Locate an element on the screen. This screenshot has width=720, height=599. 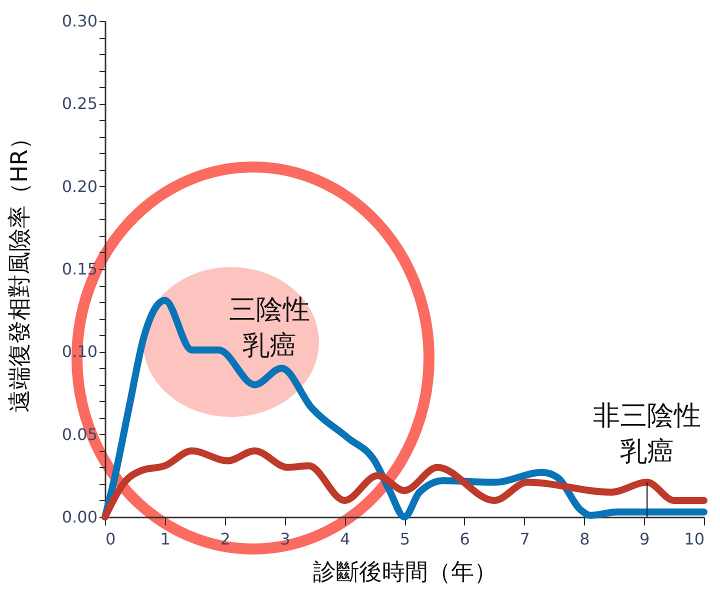
x-tick-label: 1 is located at coordinates (165, 539).